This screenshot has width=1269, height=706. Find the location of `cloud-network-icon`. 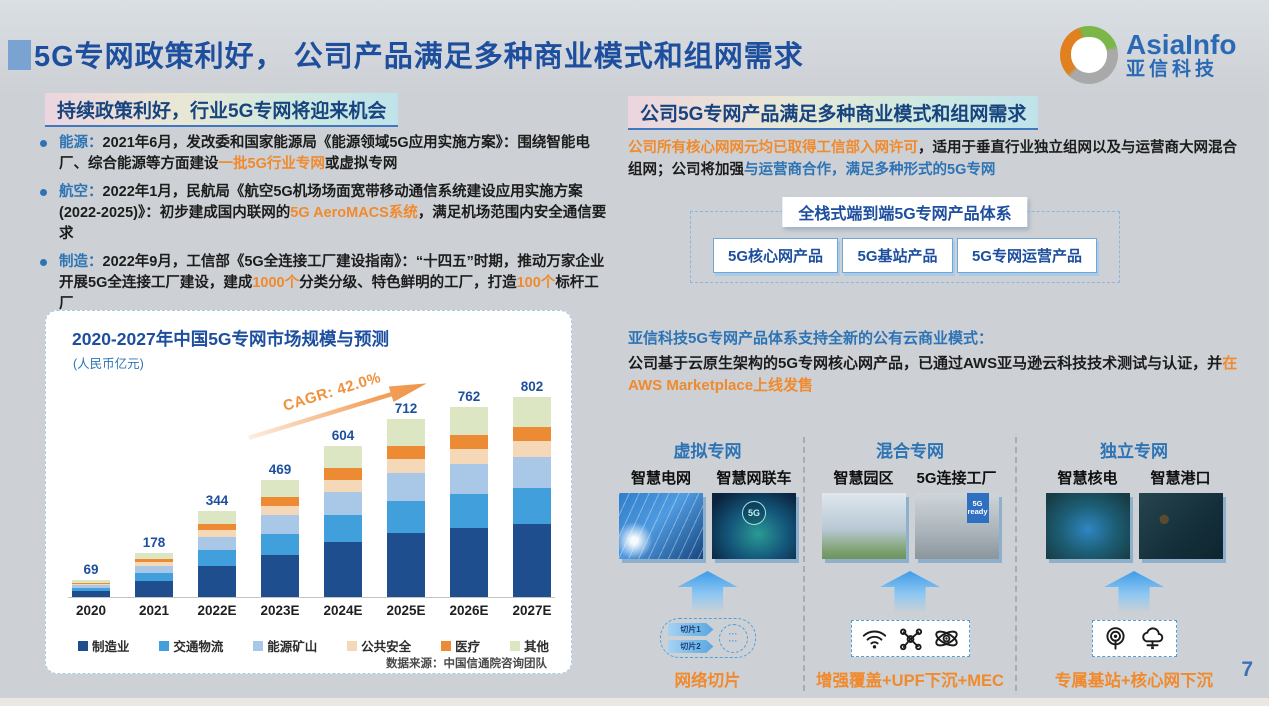

cloud-network-icon is located at coordinates (1152, 638).